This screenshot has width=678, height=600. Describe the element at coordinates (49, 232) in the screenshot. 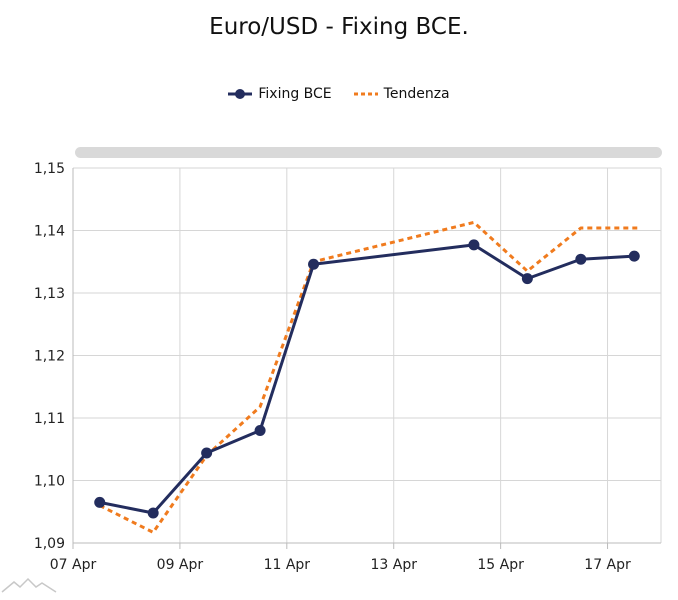

I see `y-tick-label: 1,14` at that location.